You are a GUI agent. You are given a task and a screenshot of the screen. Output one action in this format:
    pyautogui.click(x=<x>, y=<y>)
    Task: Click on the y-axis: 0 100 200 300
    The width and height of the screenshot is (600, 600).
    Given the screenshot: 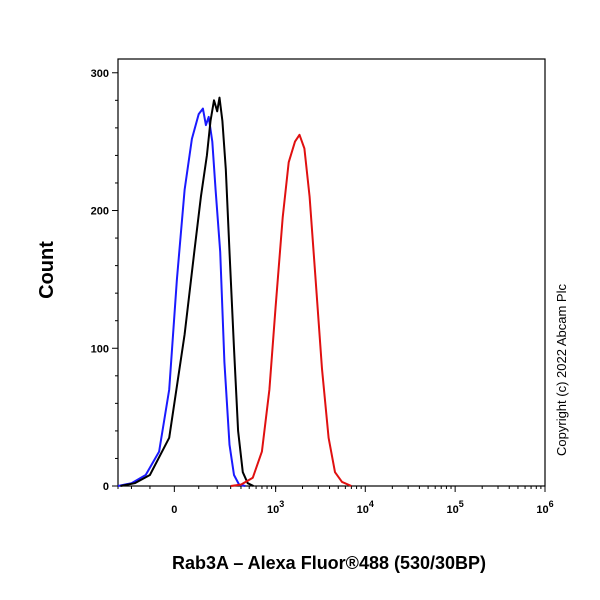 What is the action you would take?
    pyautogui.click(x=104, y=280)
    